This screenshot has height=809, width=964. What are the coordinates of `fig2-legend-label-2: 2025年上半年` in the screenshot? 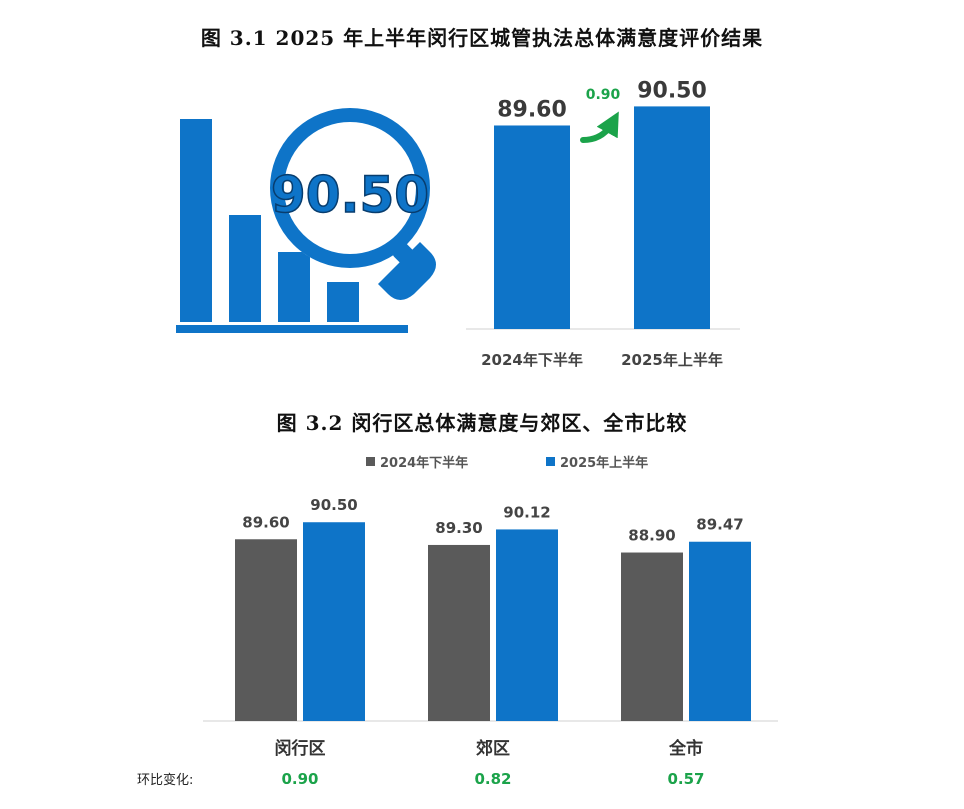 It's located at (604, 463).